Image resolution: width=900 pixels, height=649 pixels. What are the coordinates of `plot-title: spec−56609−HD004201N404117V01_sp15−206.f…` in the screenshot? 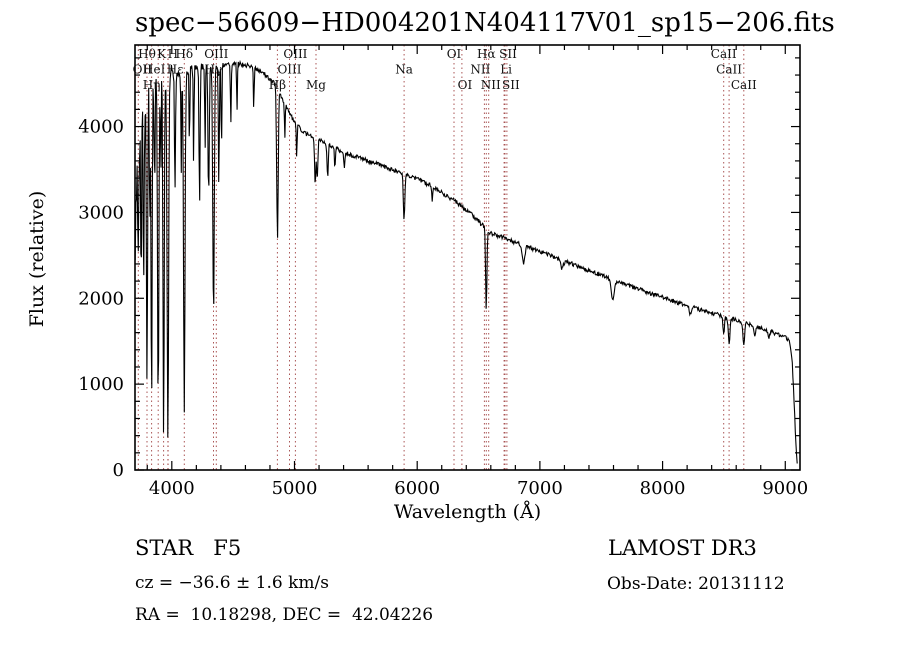 It's located at (485, 23).